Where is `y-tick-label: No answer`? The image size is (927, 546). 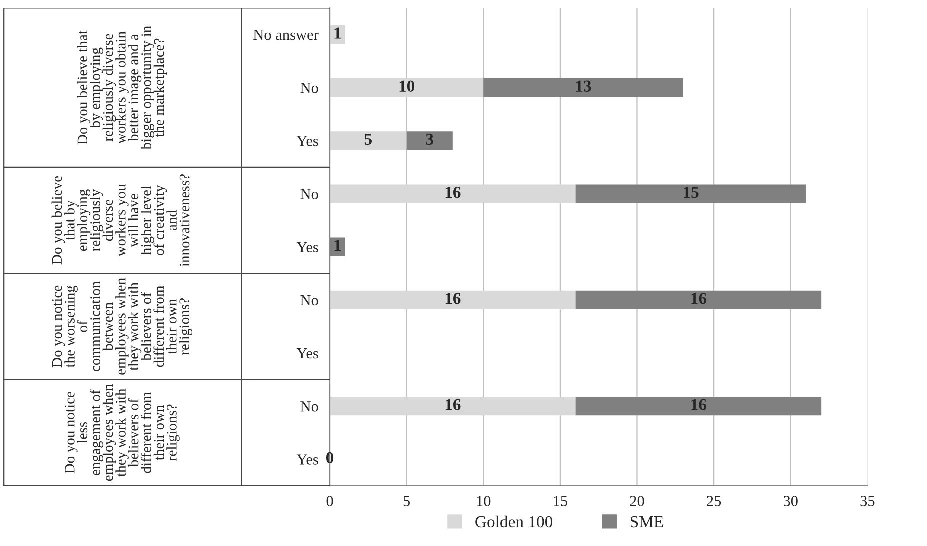
y-tick-label: No answer is located at coordinates (286, 35).